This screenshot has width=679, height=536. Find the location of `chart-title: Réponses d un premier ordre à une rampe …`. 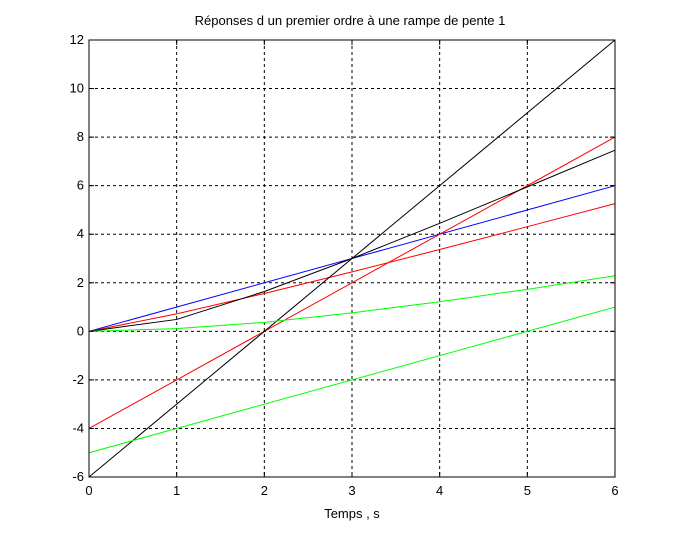

chart-title: Réponses d un premier ordre à une rampe … is located at coordinates (350, 20).